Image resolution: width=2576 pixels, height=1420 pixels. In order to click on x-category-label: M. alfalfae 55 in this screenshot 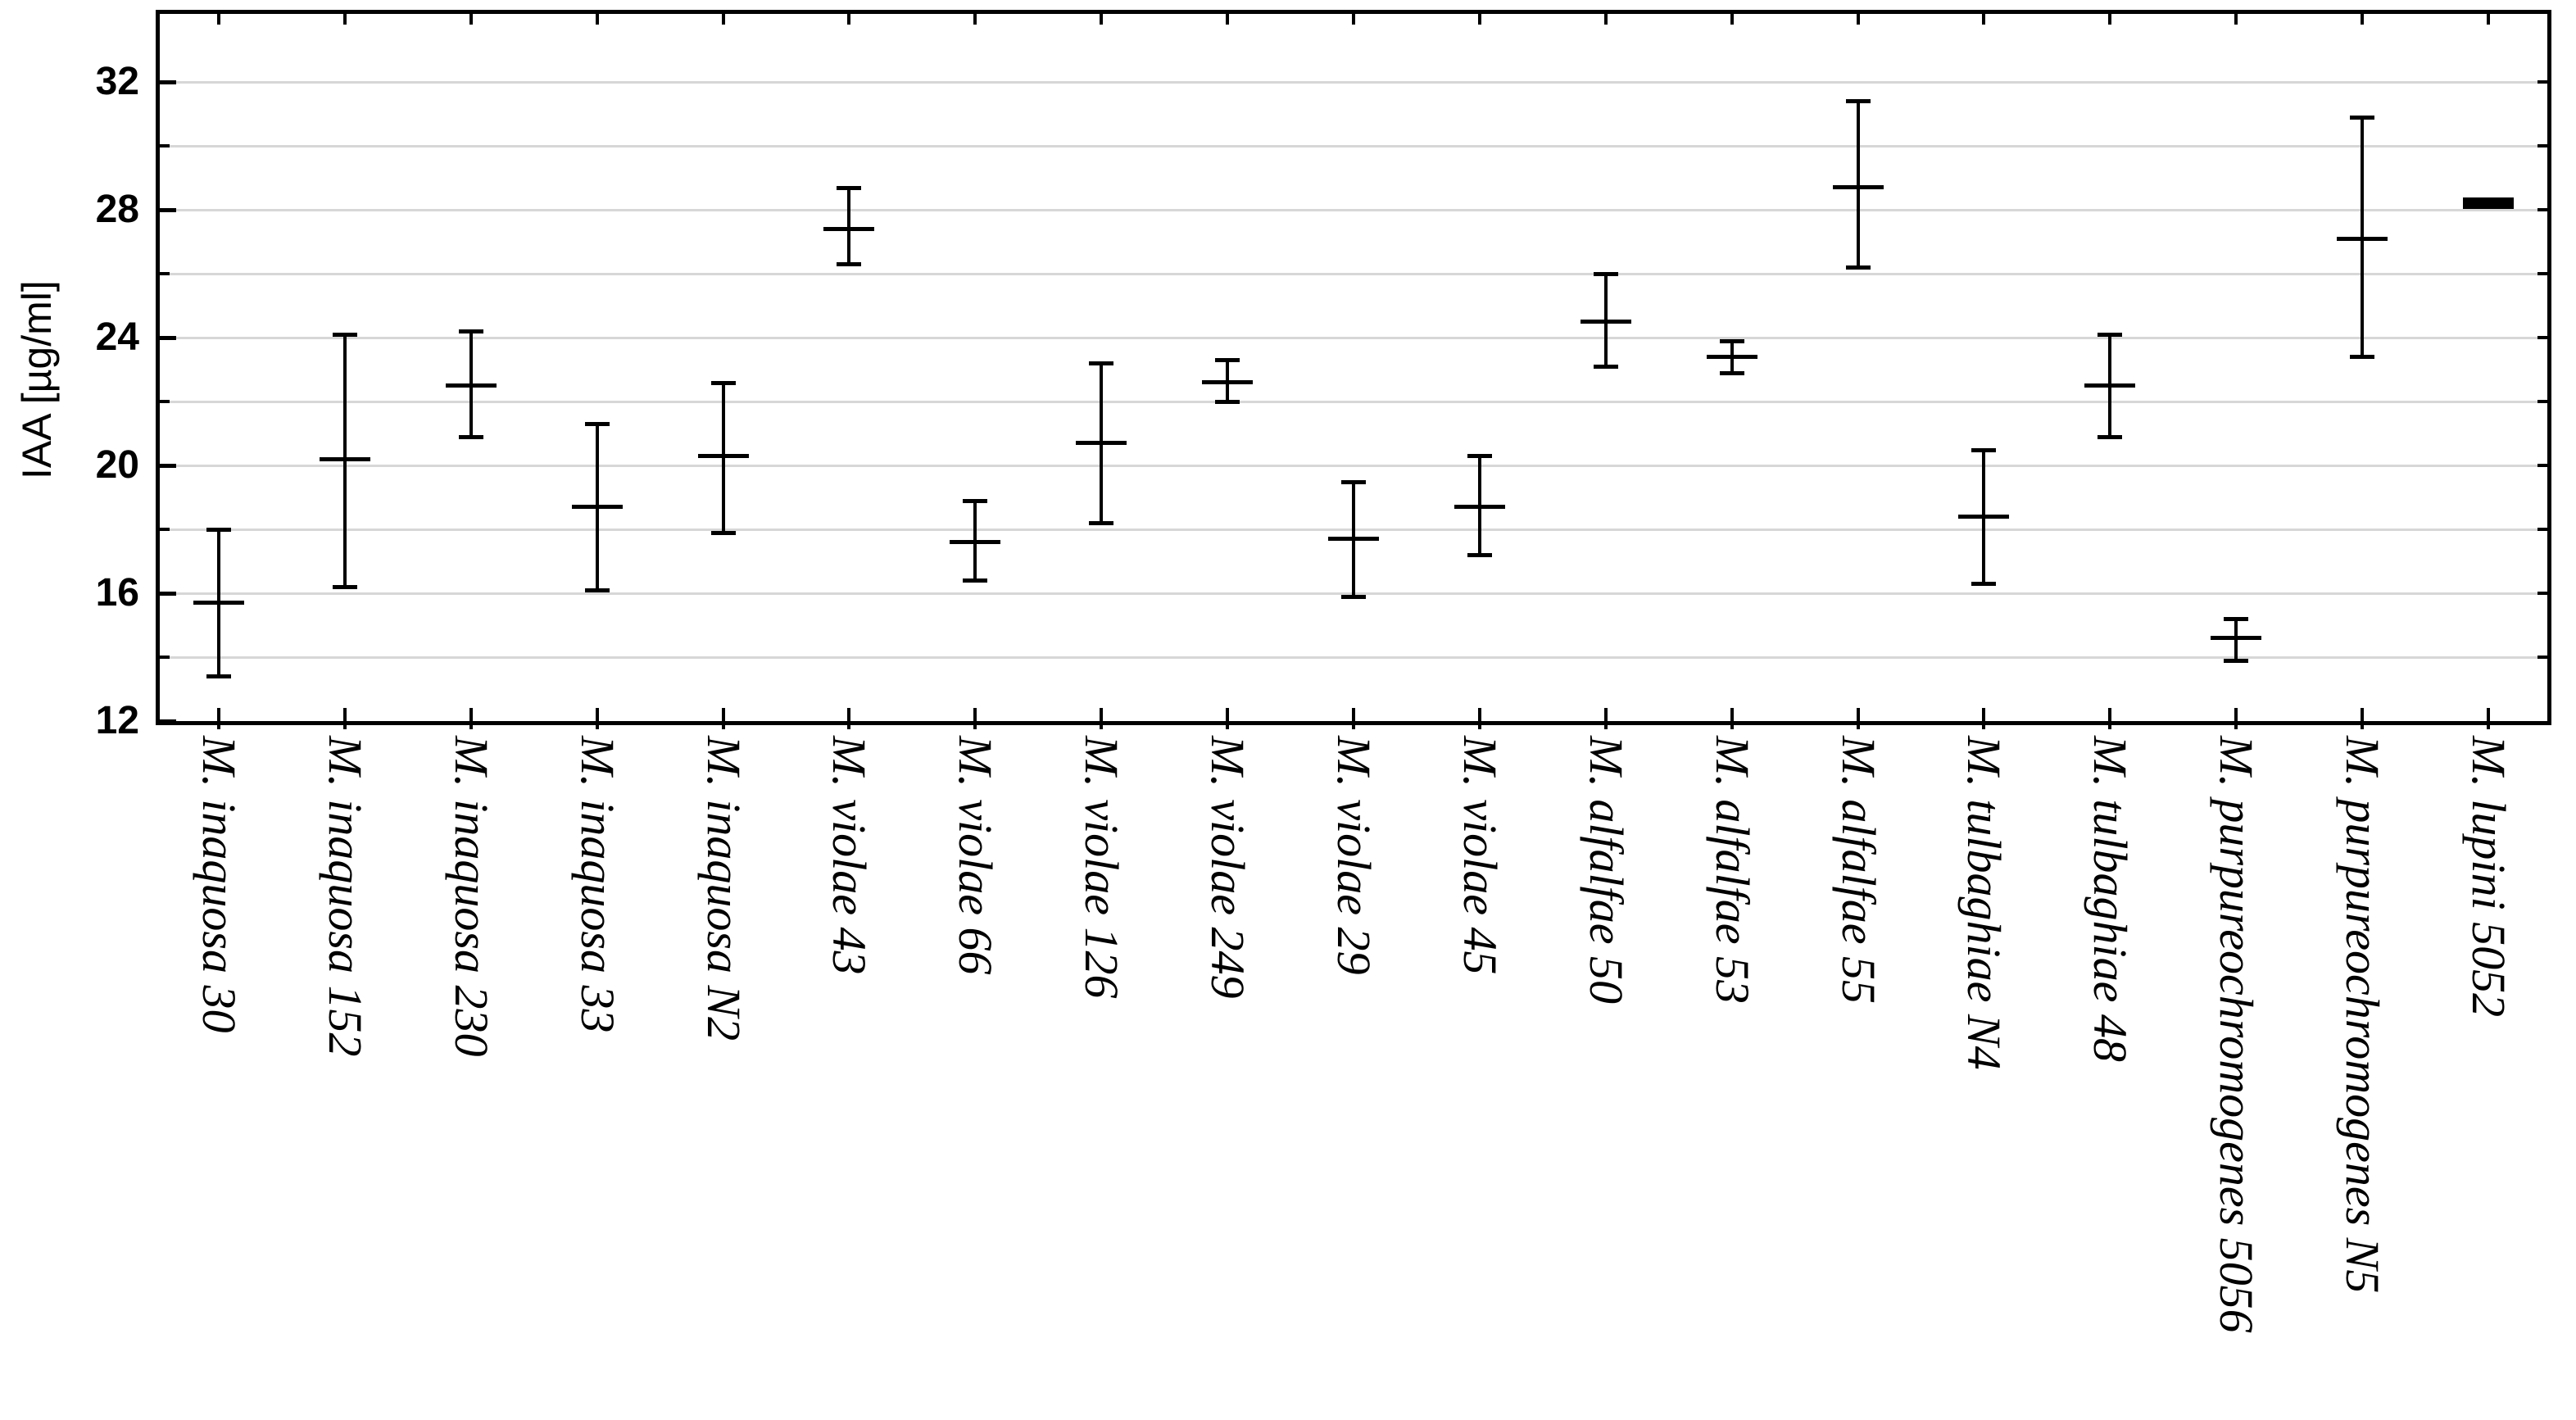, I will do `click(1858, 871)`.